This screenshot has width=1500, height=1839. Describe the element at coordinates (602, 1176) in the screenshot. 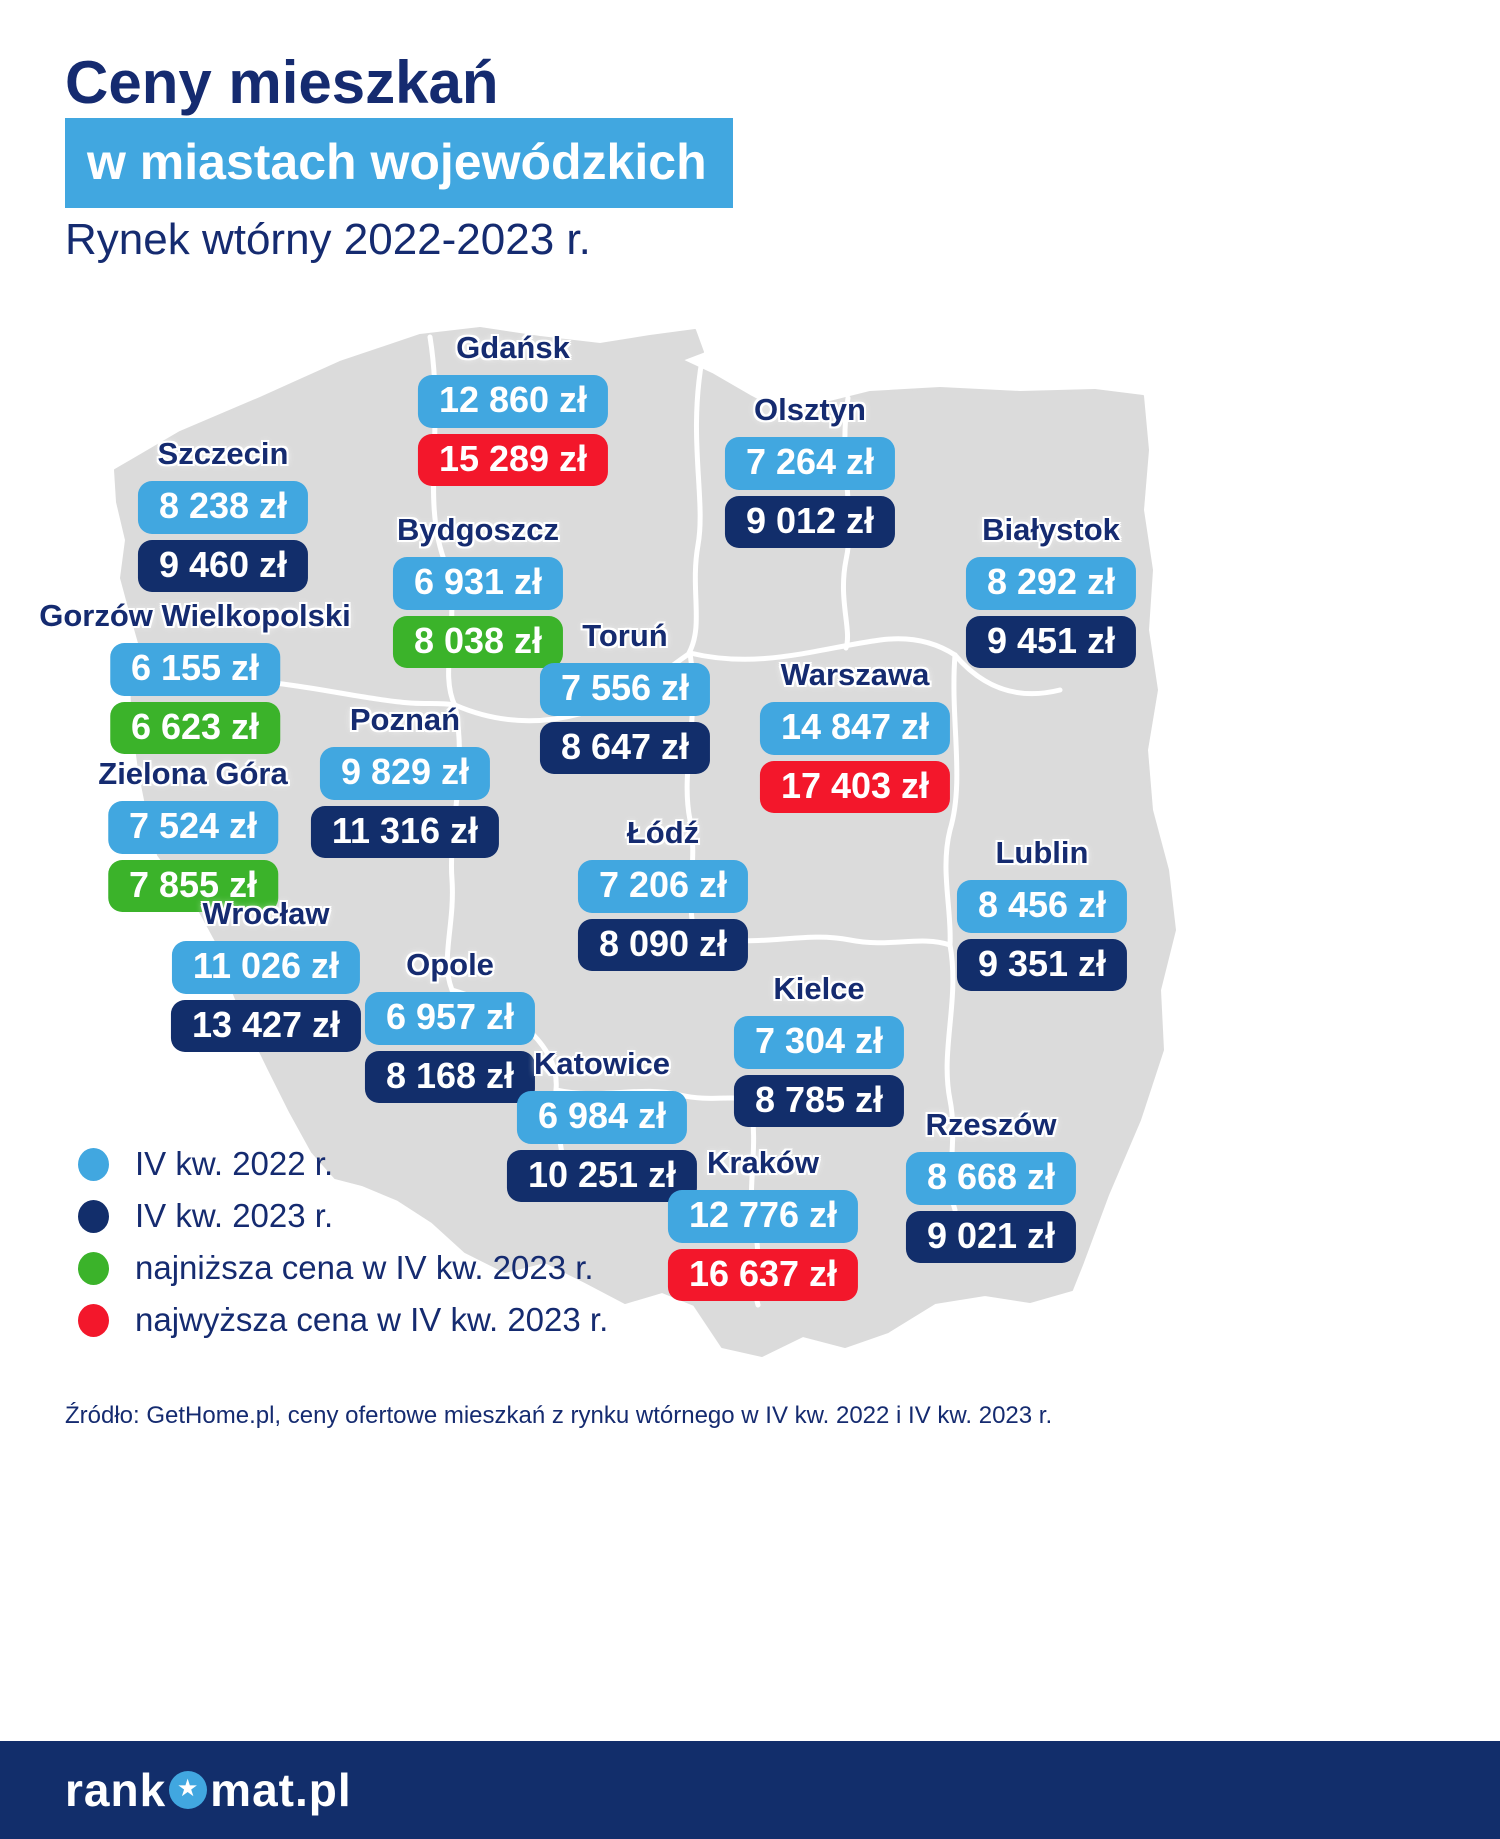

I see `price-badge-q4-2023: 10 251 zł` at that location.